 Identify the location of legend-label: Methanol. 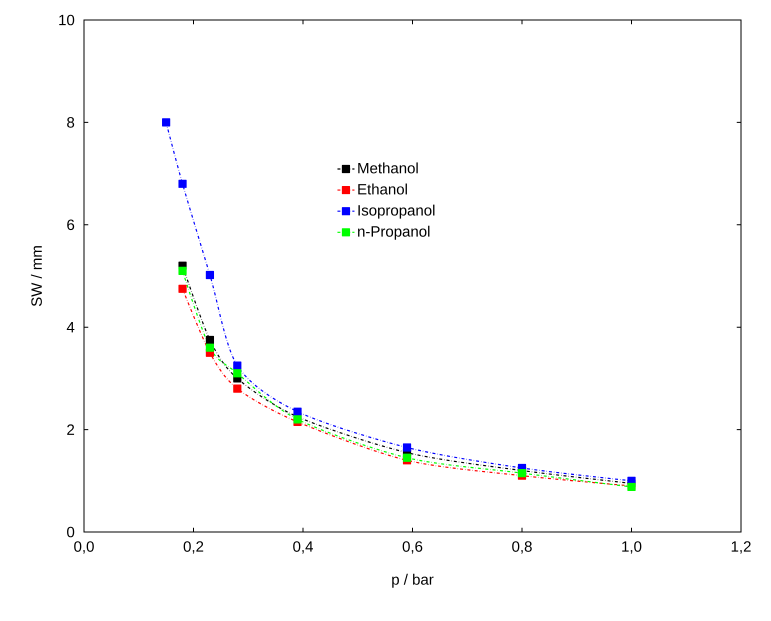
(388, 168).